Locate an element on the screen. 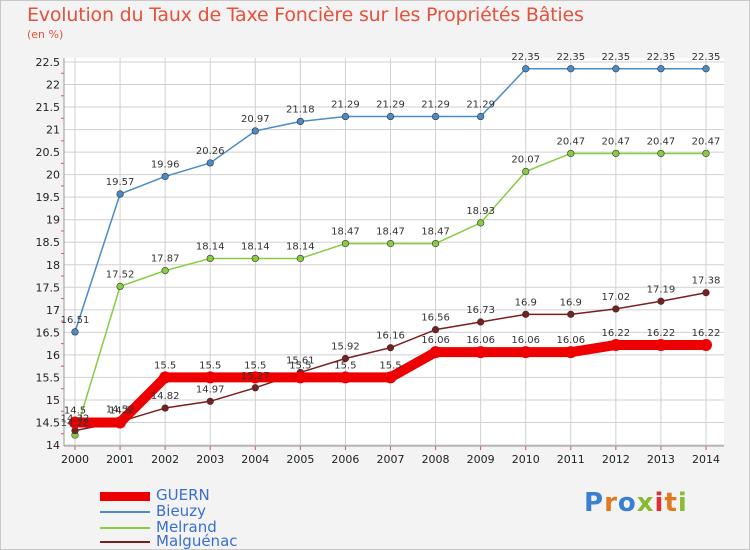 This screenshot has height=550, width=750. legend-swatch-guern is located at coordinates (125, 496).